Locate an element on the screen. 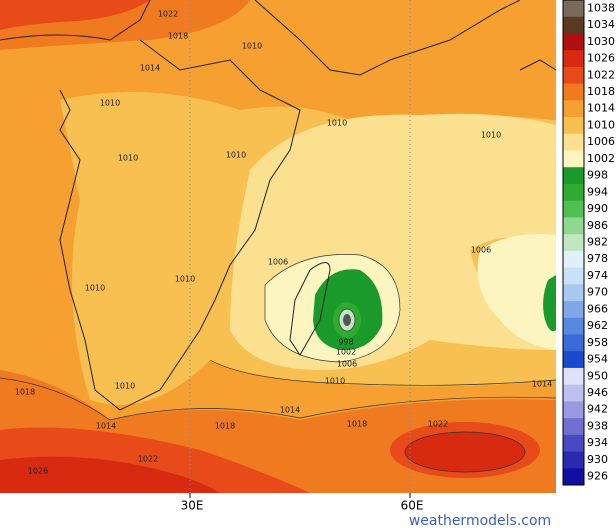 Image resolution: width=616 pixels, height=528 pixels. colorbar-label: 926 is located at coordinates (597, 476).